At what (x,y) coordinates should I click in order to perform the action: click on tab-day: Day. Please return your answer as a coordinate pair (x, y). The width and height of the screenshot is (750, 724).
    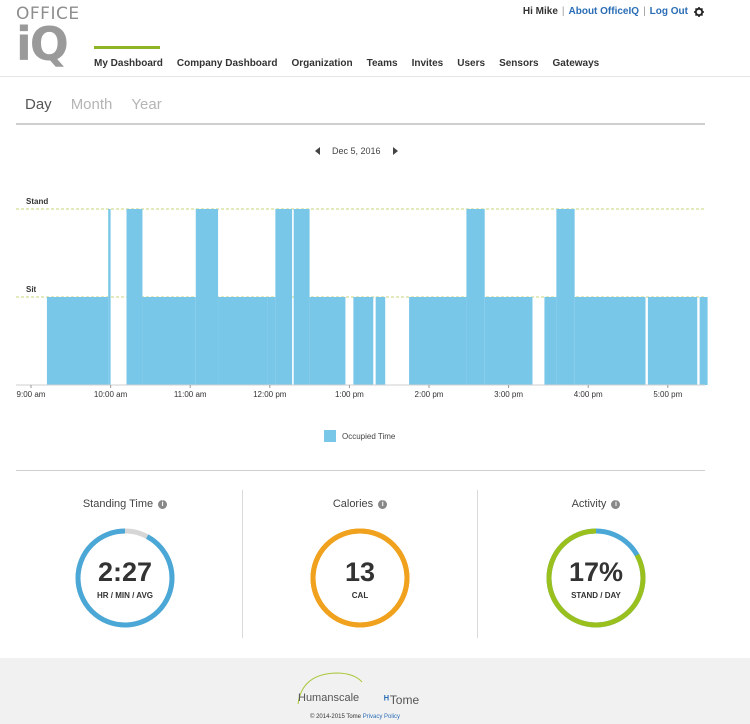
    Looking at the image, I should click on (38, 104).